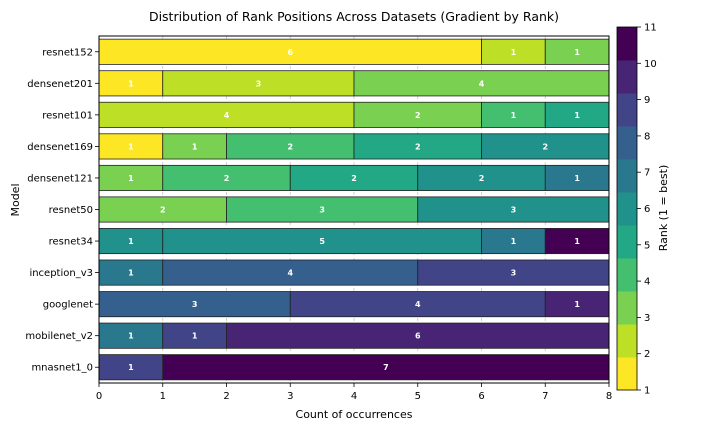  I want to click on colorbar-tick-label: 10, so click(650, 64).